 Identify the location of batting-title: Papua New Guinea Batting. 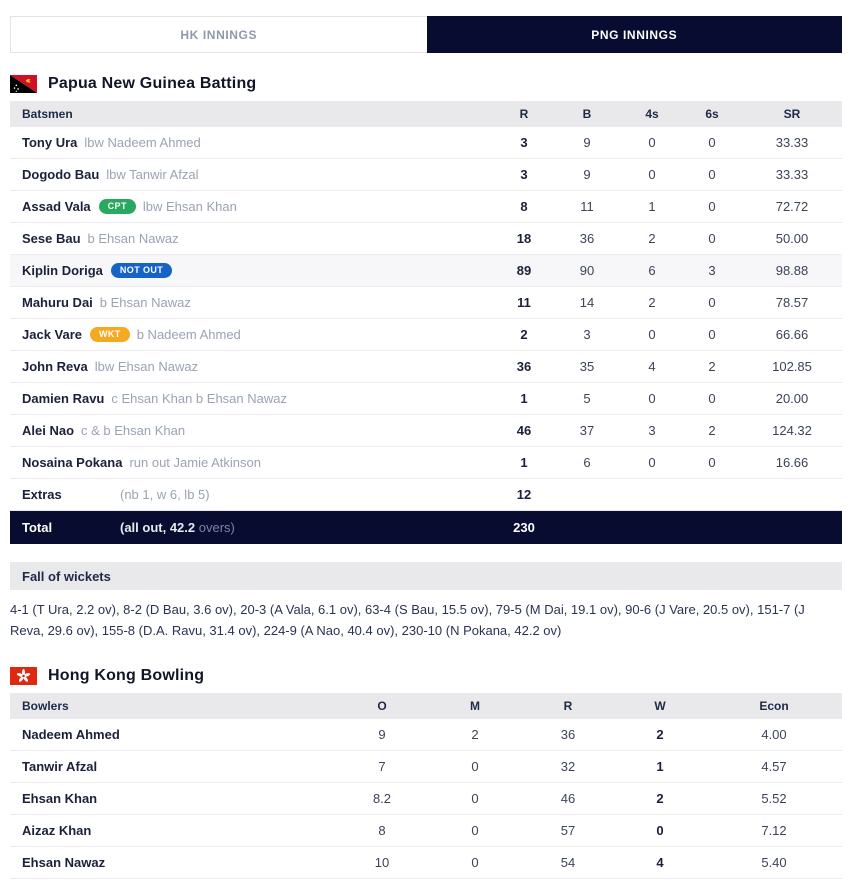
(152, 83).